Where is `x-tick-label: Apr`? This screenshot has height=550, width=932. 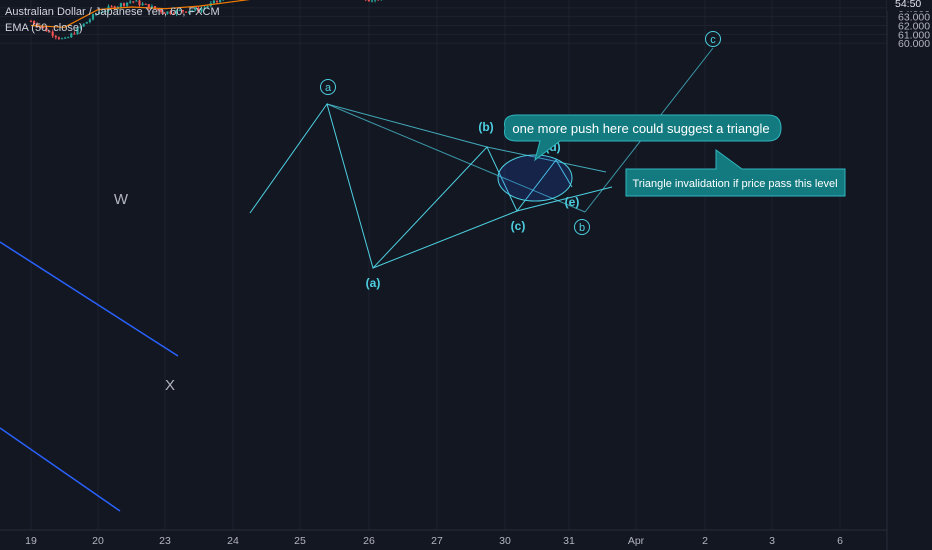 x-tick-label: Apr is located at coordinates (636, 541).